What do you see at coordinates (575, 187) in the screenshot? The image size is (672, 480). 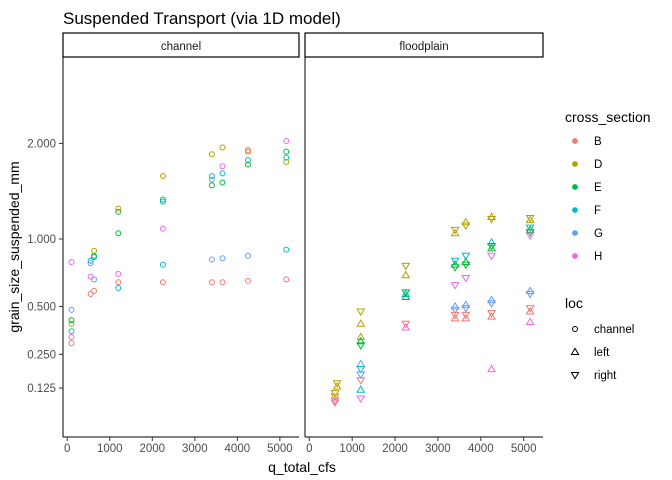 I see `legend-key-E` at bounding box center [575, 187].